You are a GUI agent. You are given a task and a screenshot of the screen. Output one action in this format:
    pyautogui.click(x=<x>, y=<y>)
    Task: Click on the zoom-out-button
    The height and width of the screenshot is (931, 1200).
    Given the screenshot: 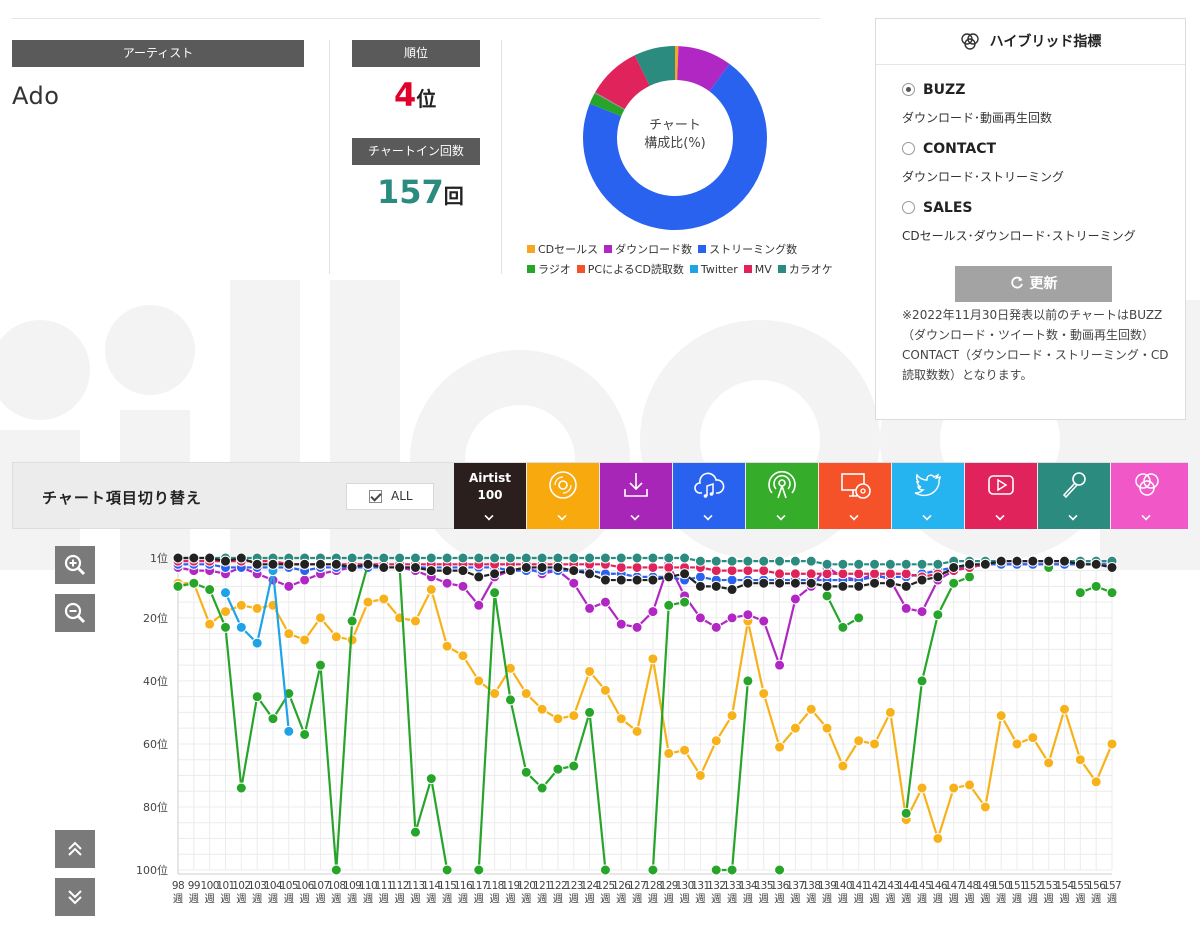 What is the action you would take?
    pyautogui.click(x=75, y=613)
    